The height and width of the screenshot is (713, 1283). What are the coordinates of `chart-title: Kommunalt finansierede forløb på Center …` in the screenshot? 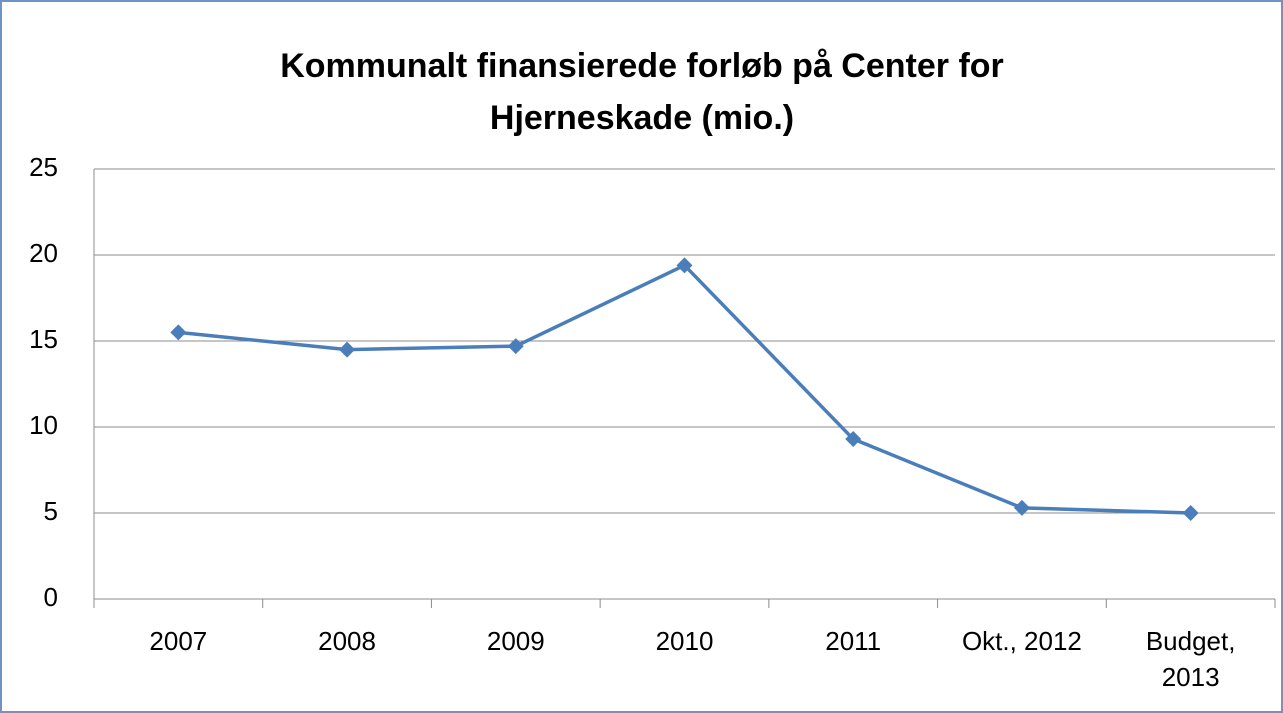 It's located at (642, 92).